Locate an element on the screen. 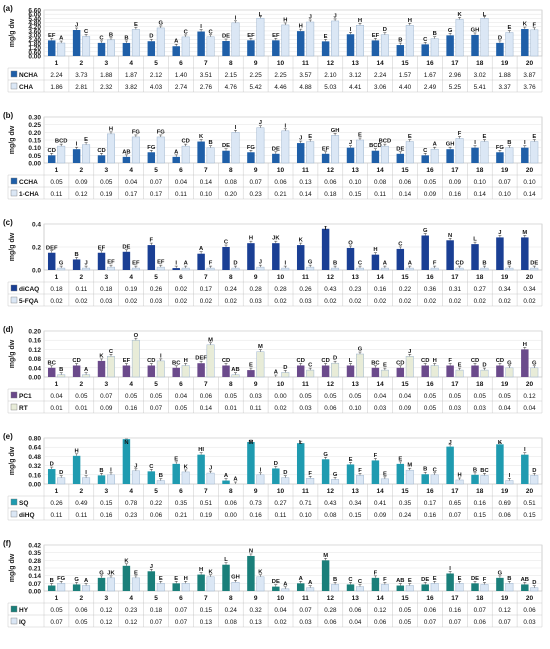  x-tick-label: 14 is located at coordinates (381, 598).